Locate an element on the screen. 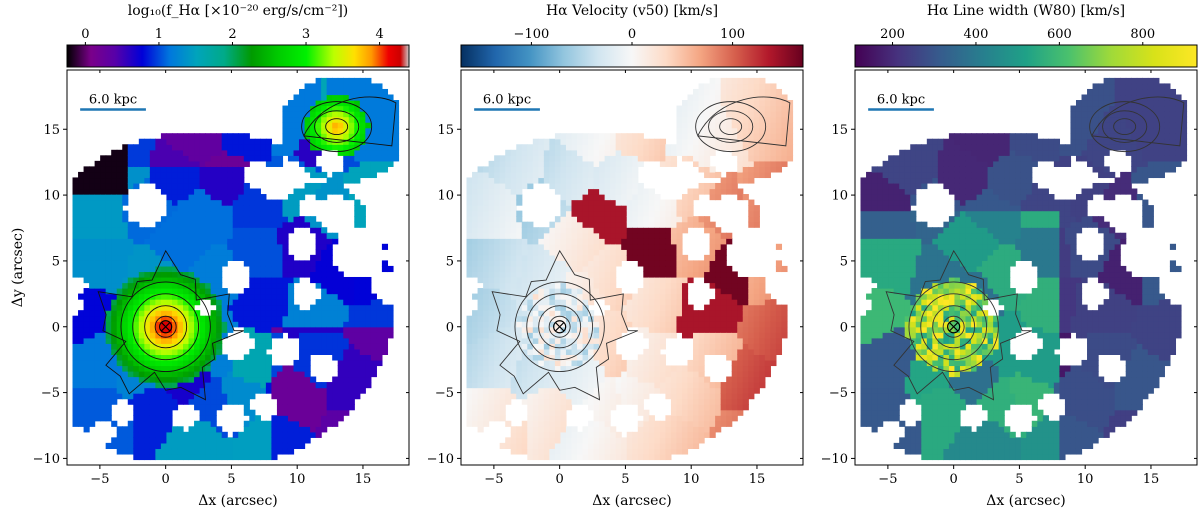  flux-contours is located at coordinates (247, 248).